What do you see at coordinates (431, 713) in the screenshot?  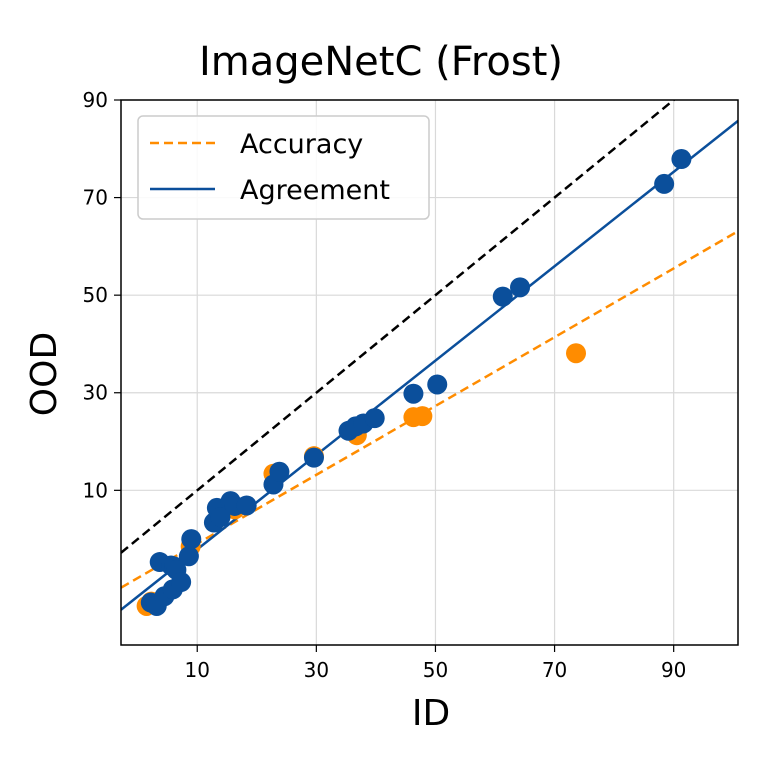 I see `x-axis-label: ID` at bounding box center [431, 713].